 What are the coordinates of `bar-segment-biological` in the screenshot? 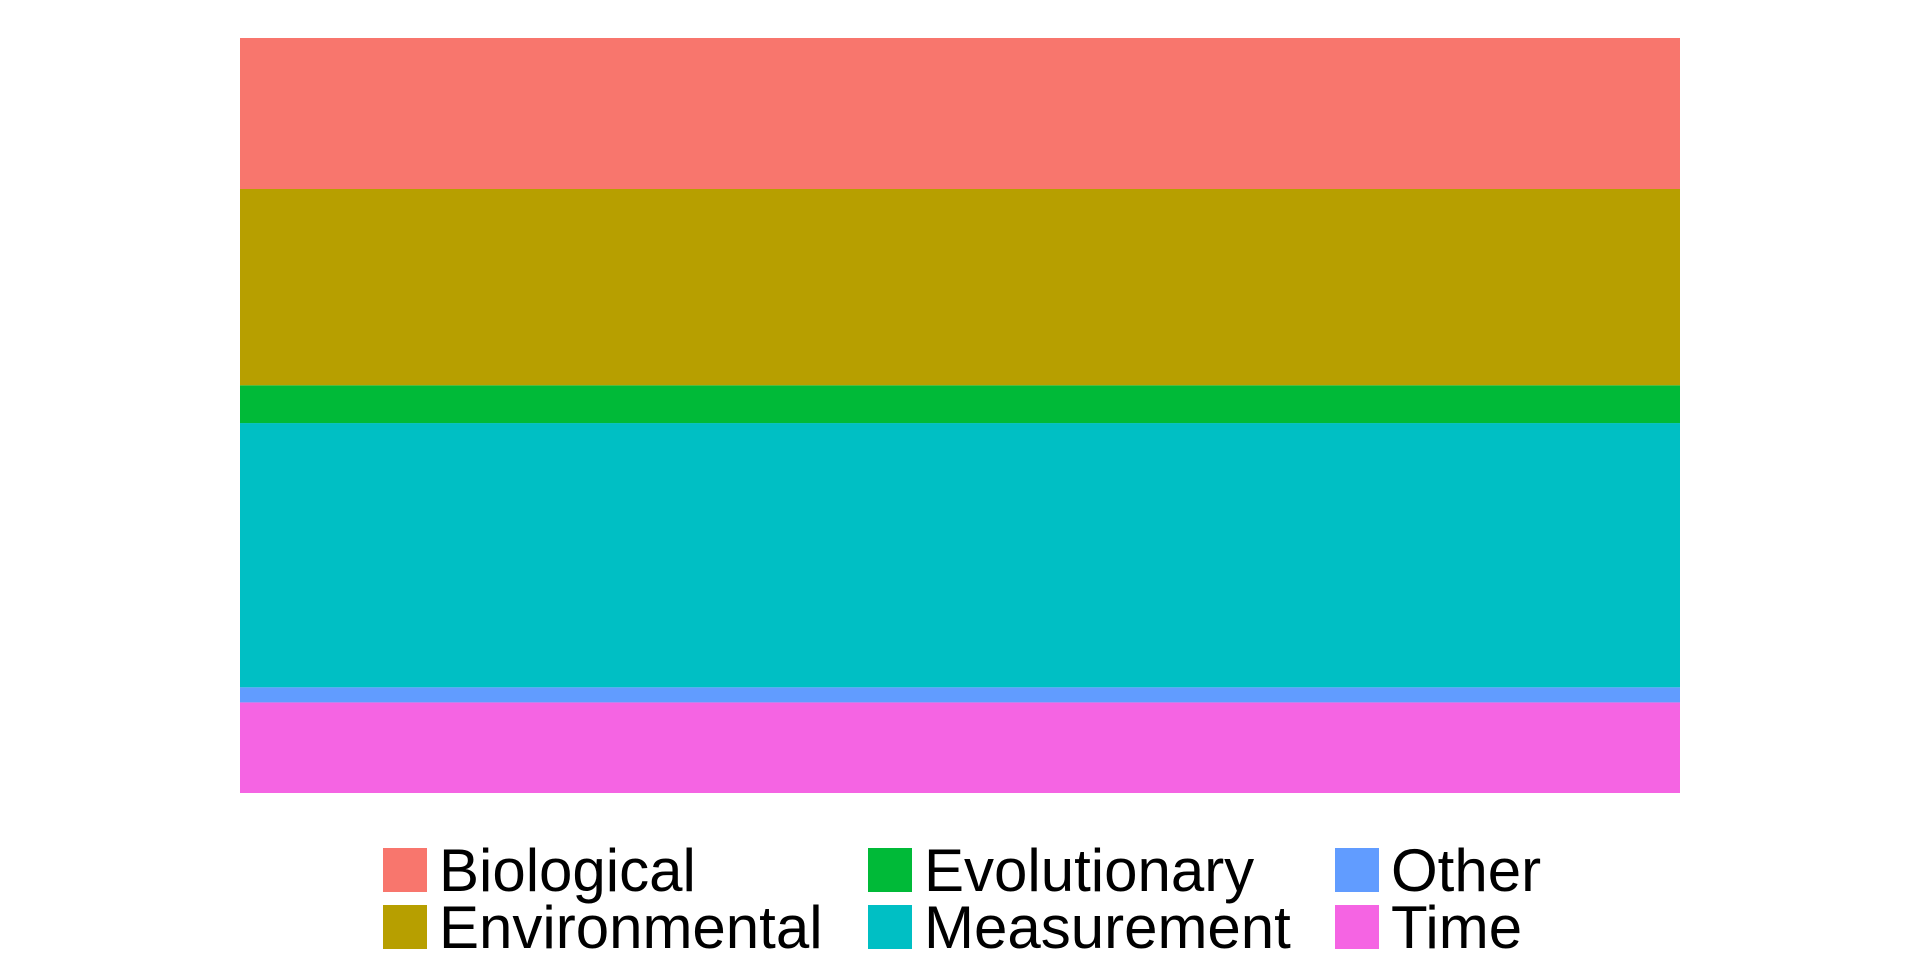 It's located at (960, 113).